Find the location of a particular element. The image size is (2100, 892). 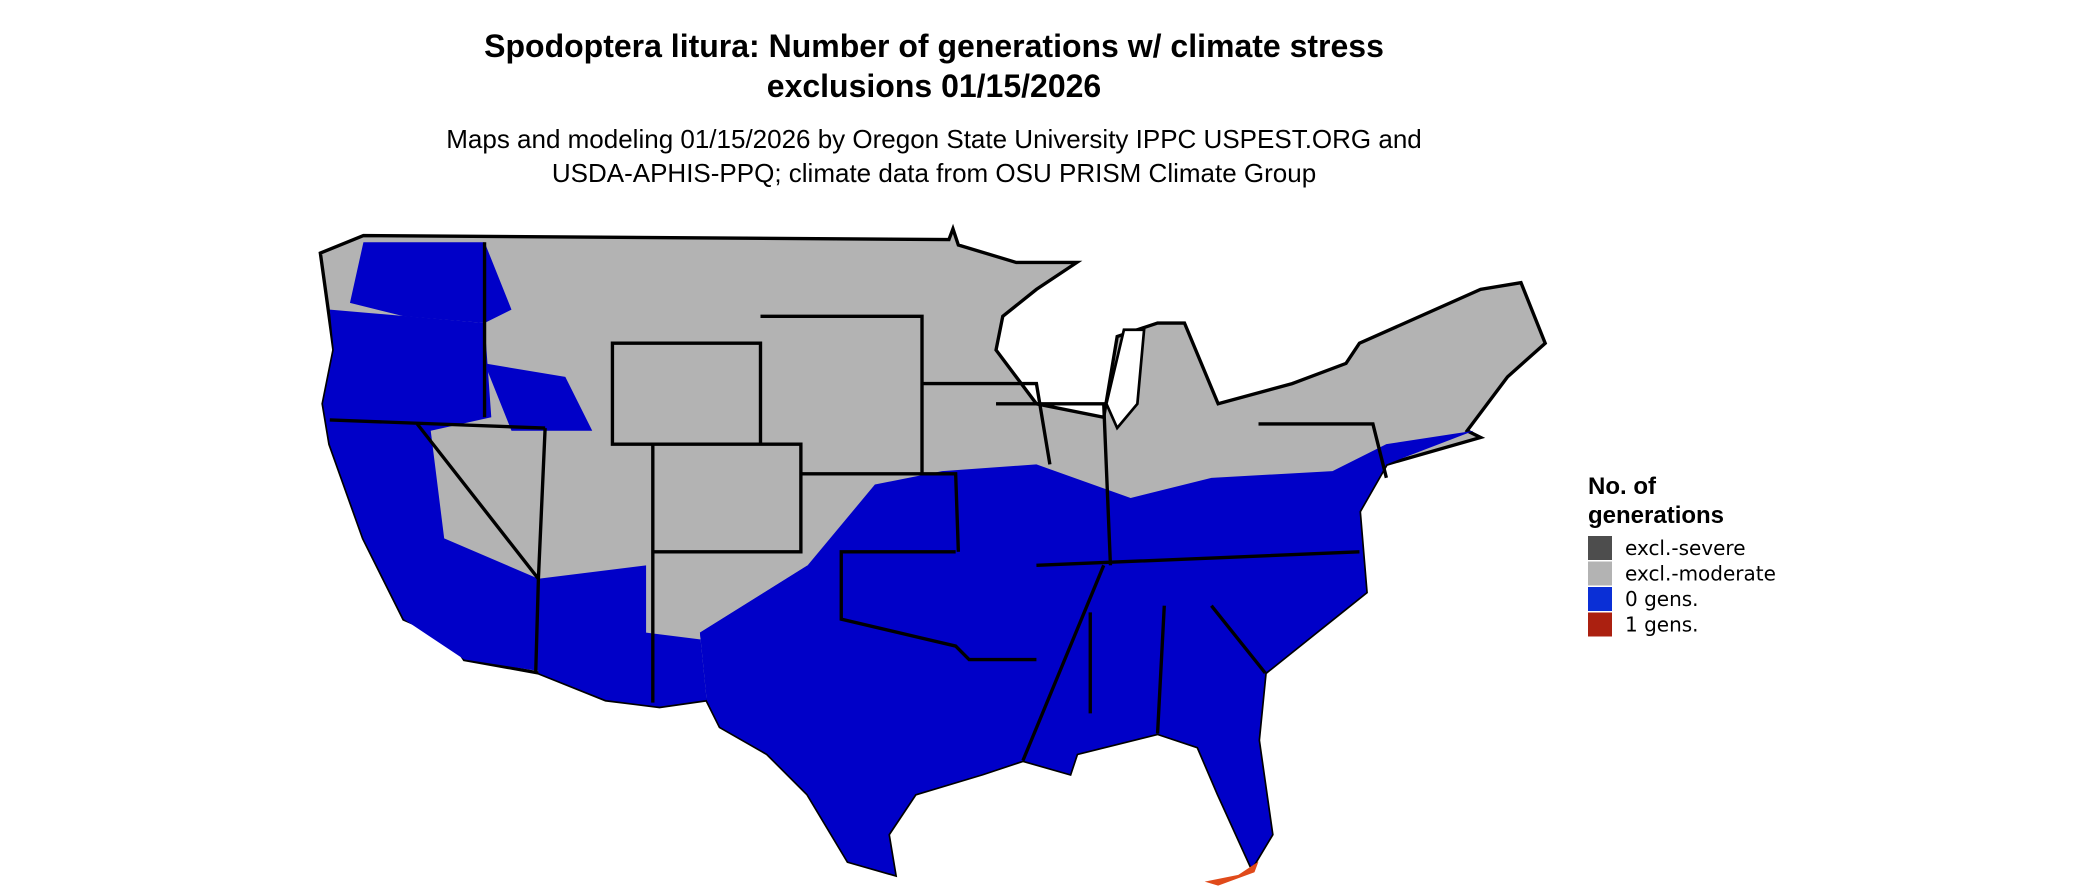

zone-zero-gens-west is located at coordinates (437, 491).